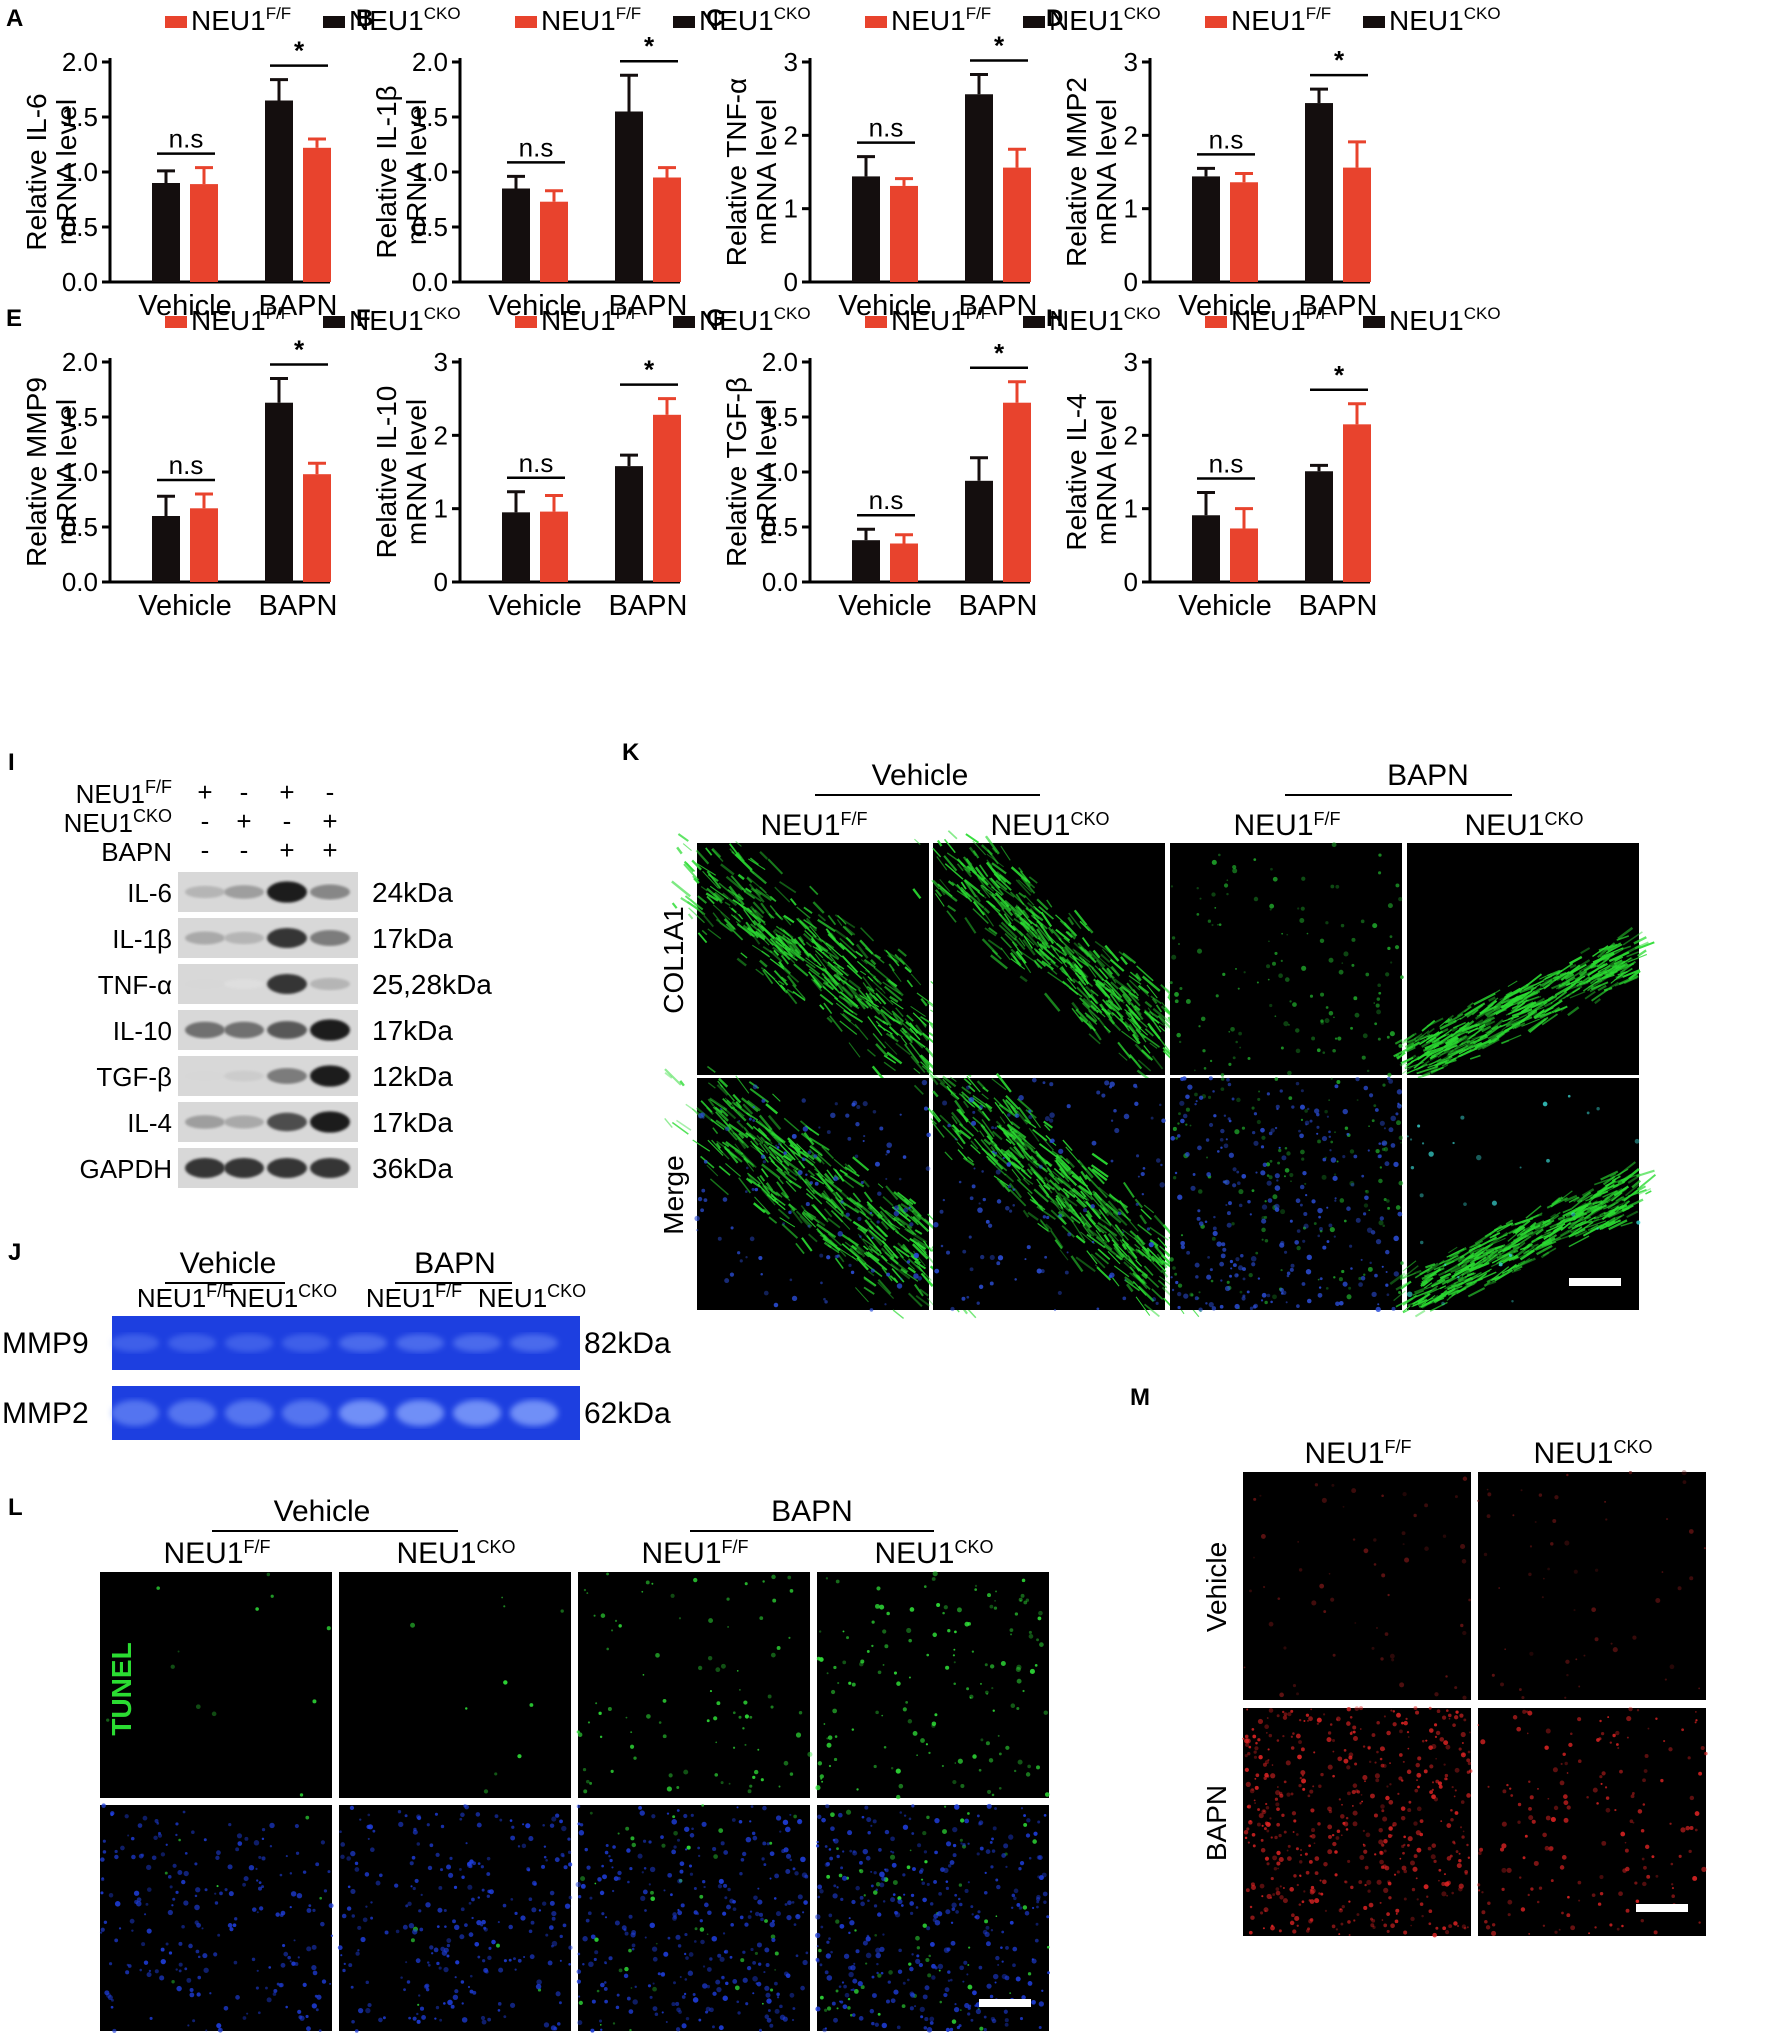 The height and width of the screenshot is (2036, 1772). What do you see at coordinates (649, 370) in the screenshot?
I see `significance-label: *` at bounding box center [649, 370].